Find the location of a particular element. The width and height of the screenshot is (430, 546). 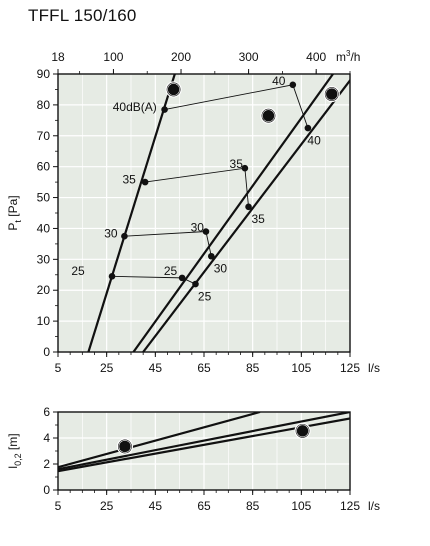

chart1-top-unit: m3/h is located at coordinates (348, 56).